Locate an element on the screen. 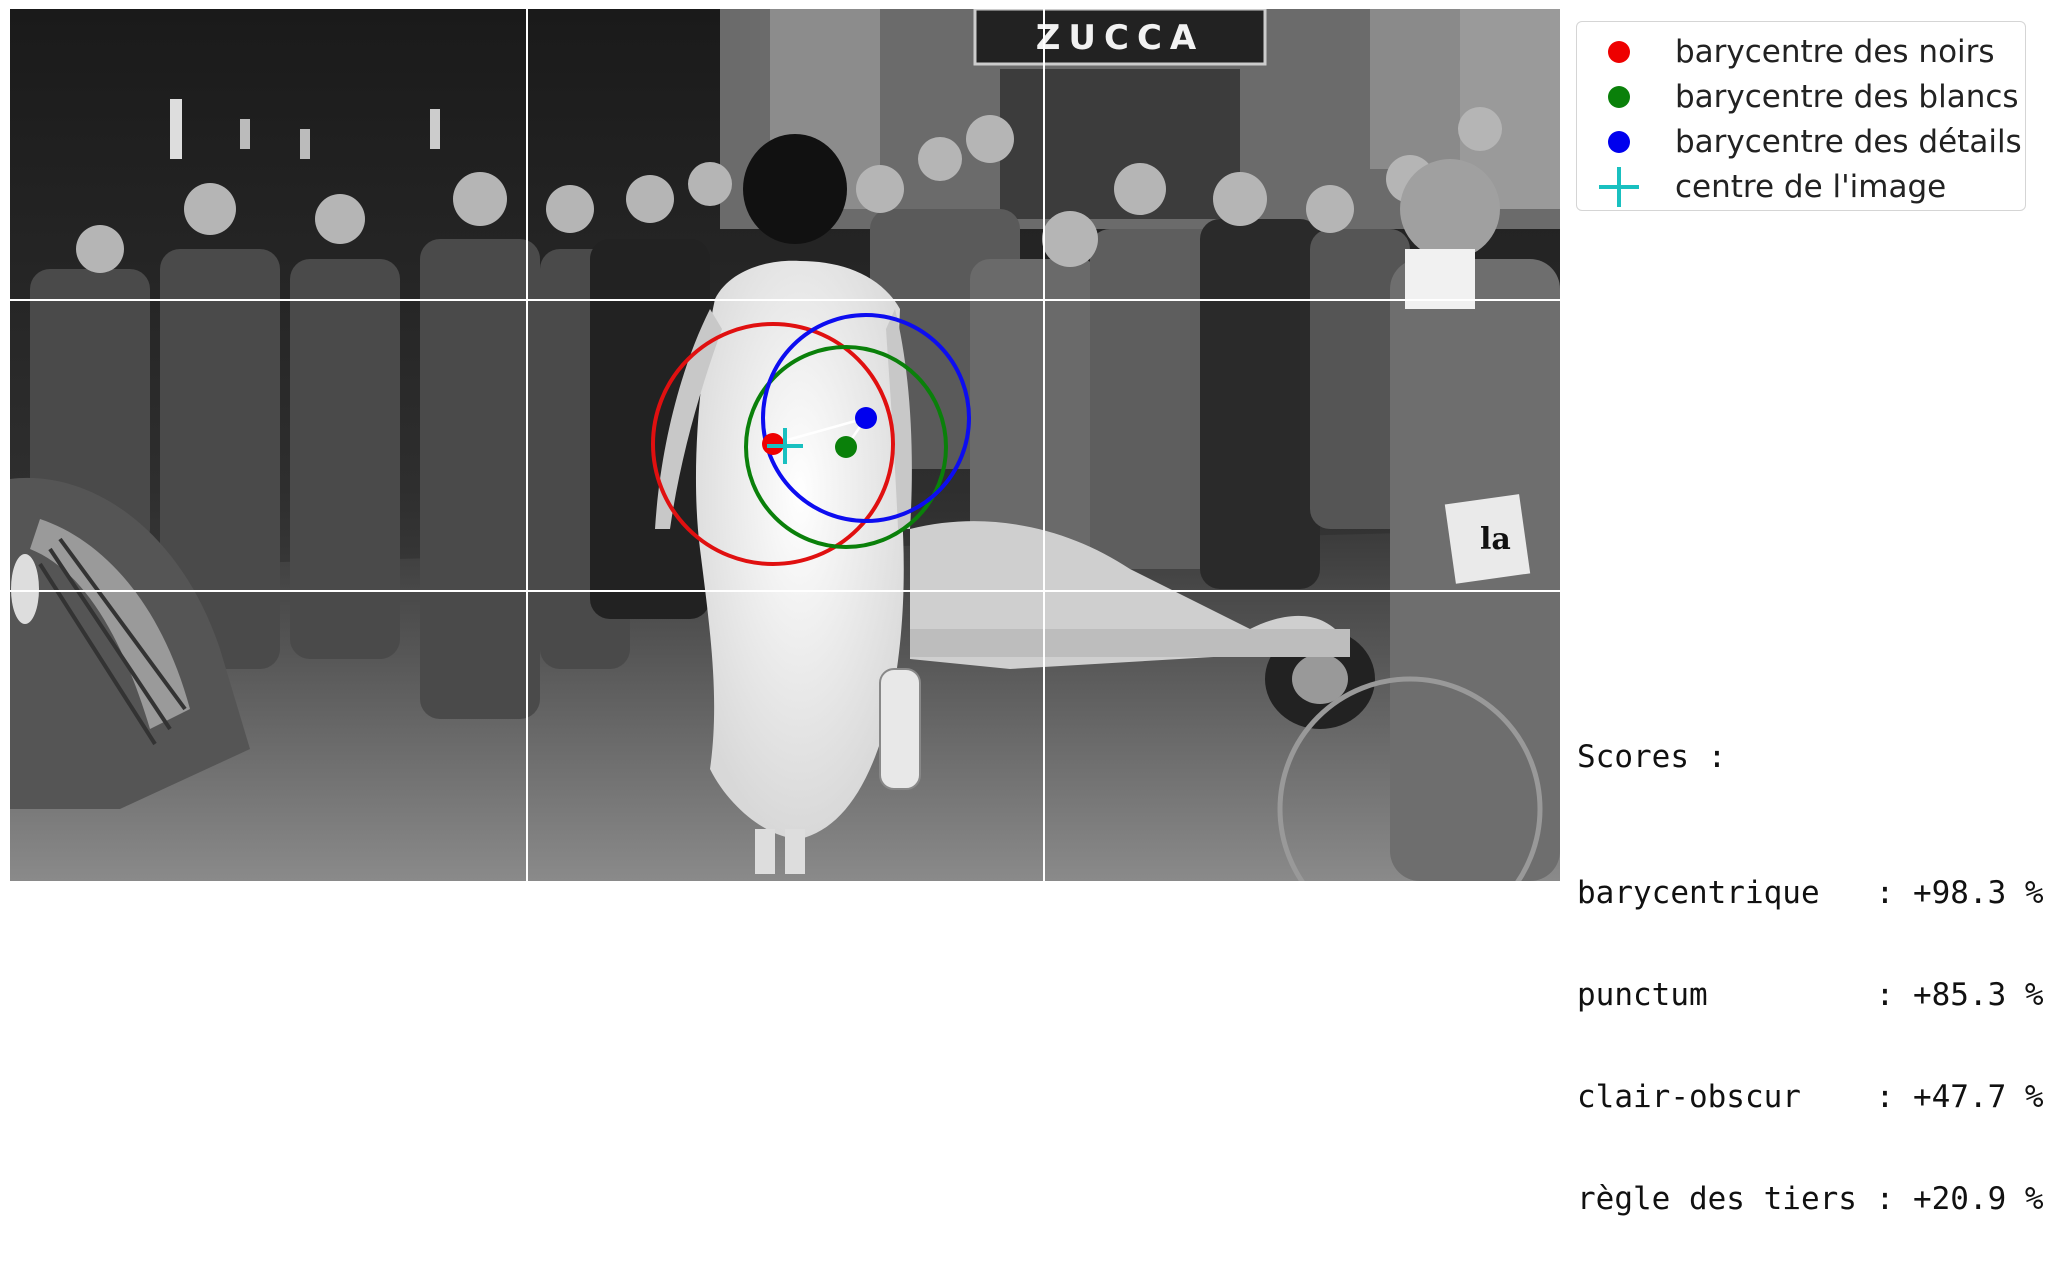  car is located at coordinates (130, 643).